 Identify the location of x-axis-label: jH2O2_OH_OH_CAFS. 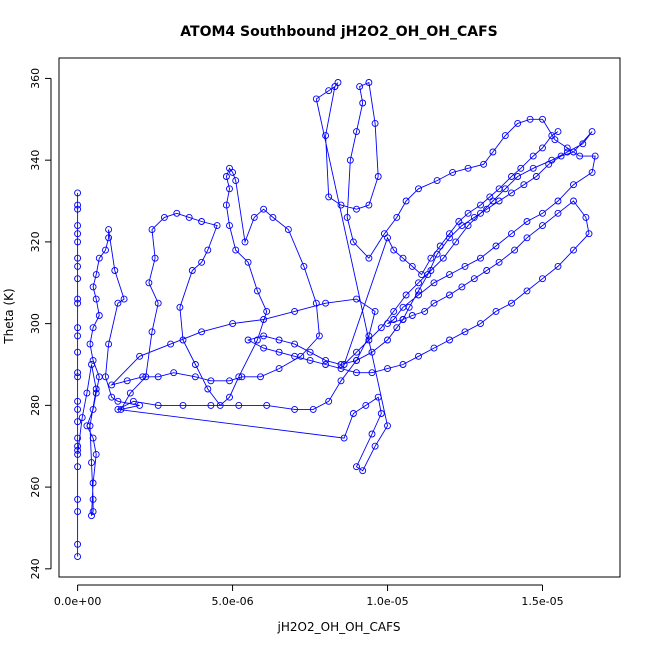
(339, 627).